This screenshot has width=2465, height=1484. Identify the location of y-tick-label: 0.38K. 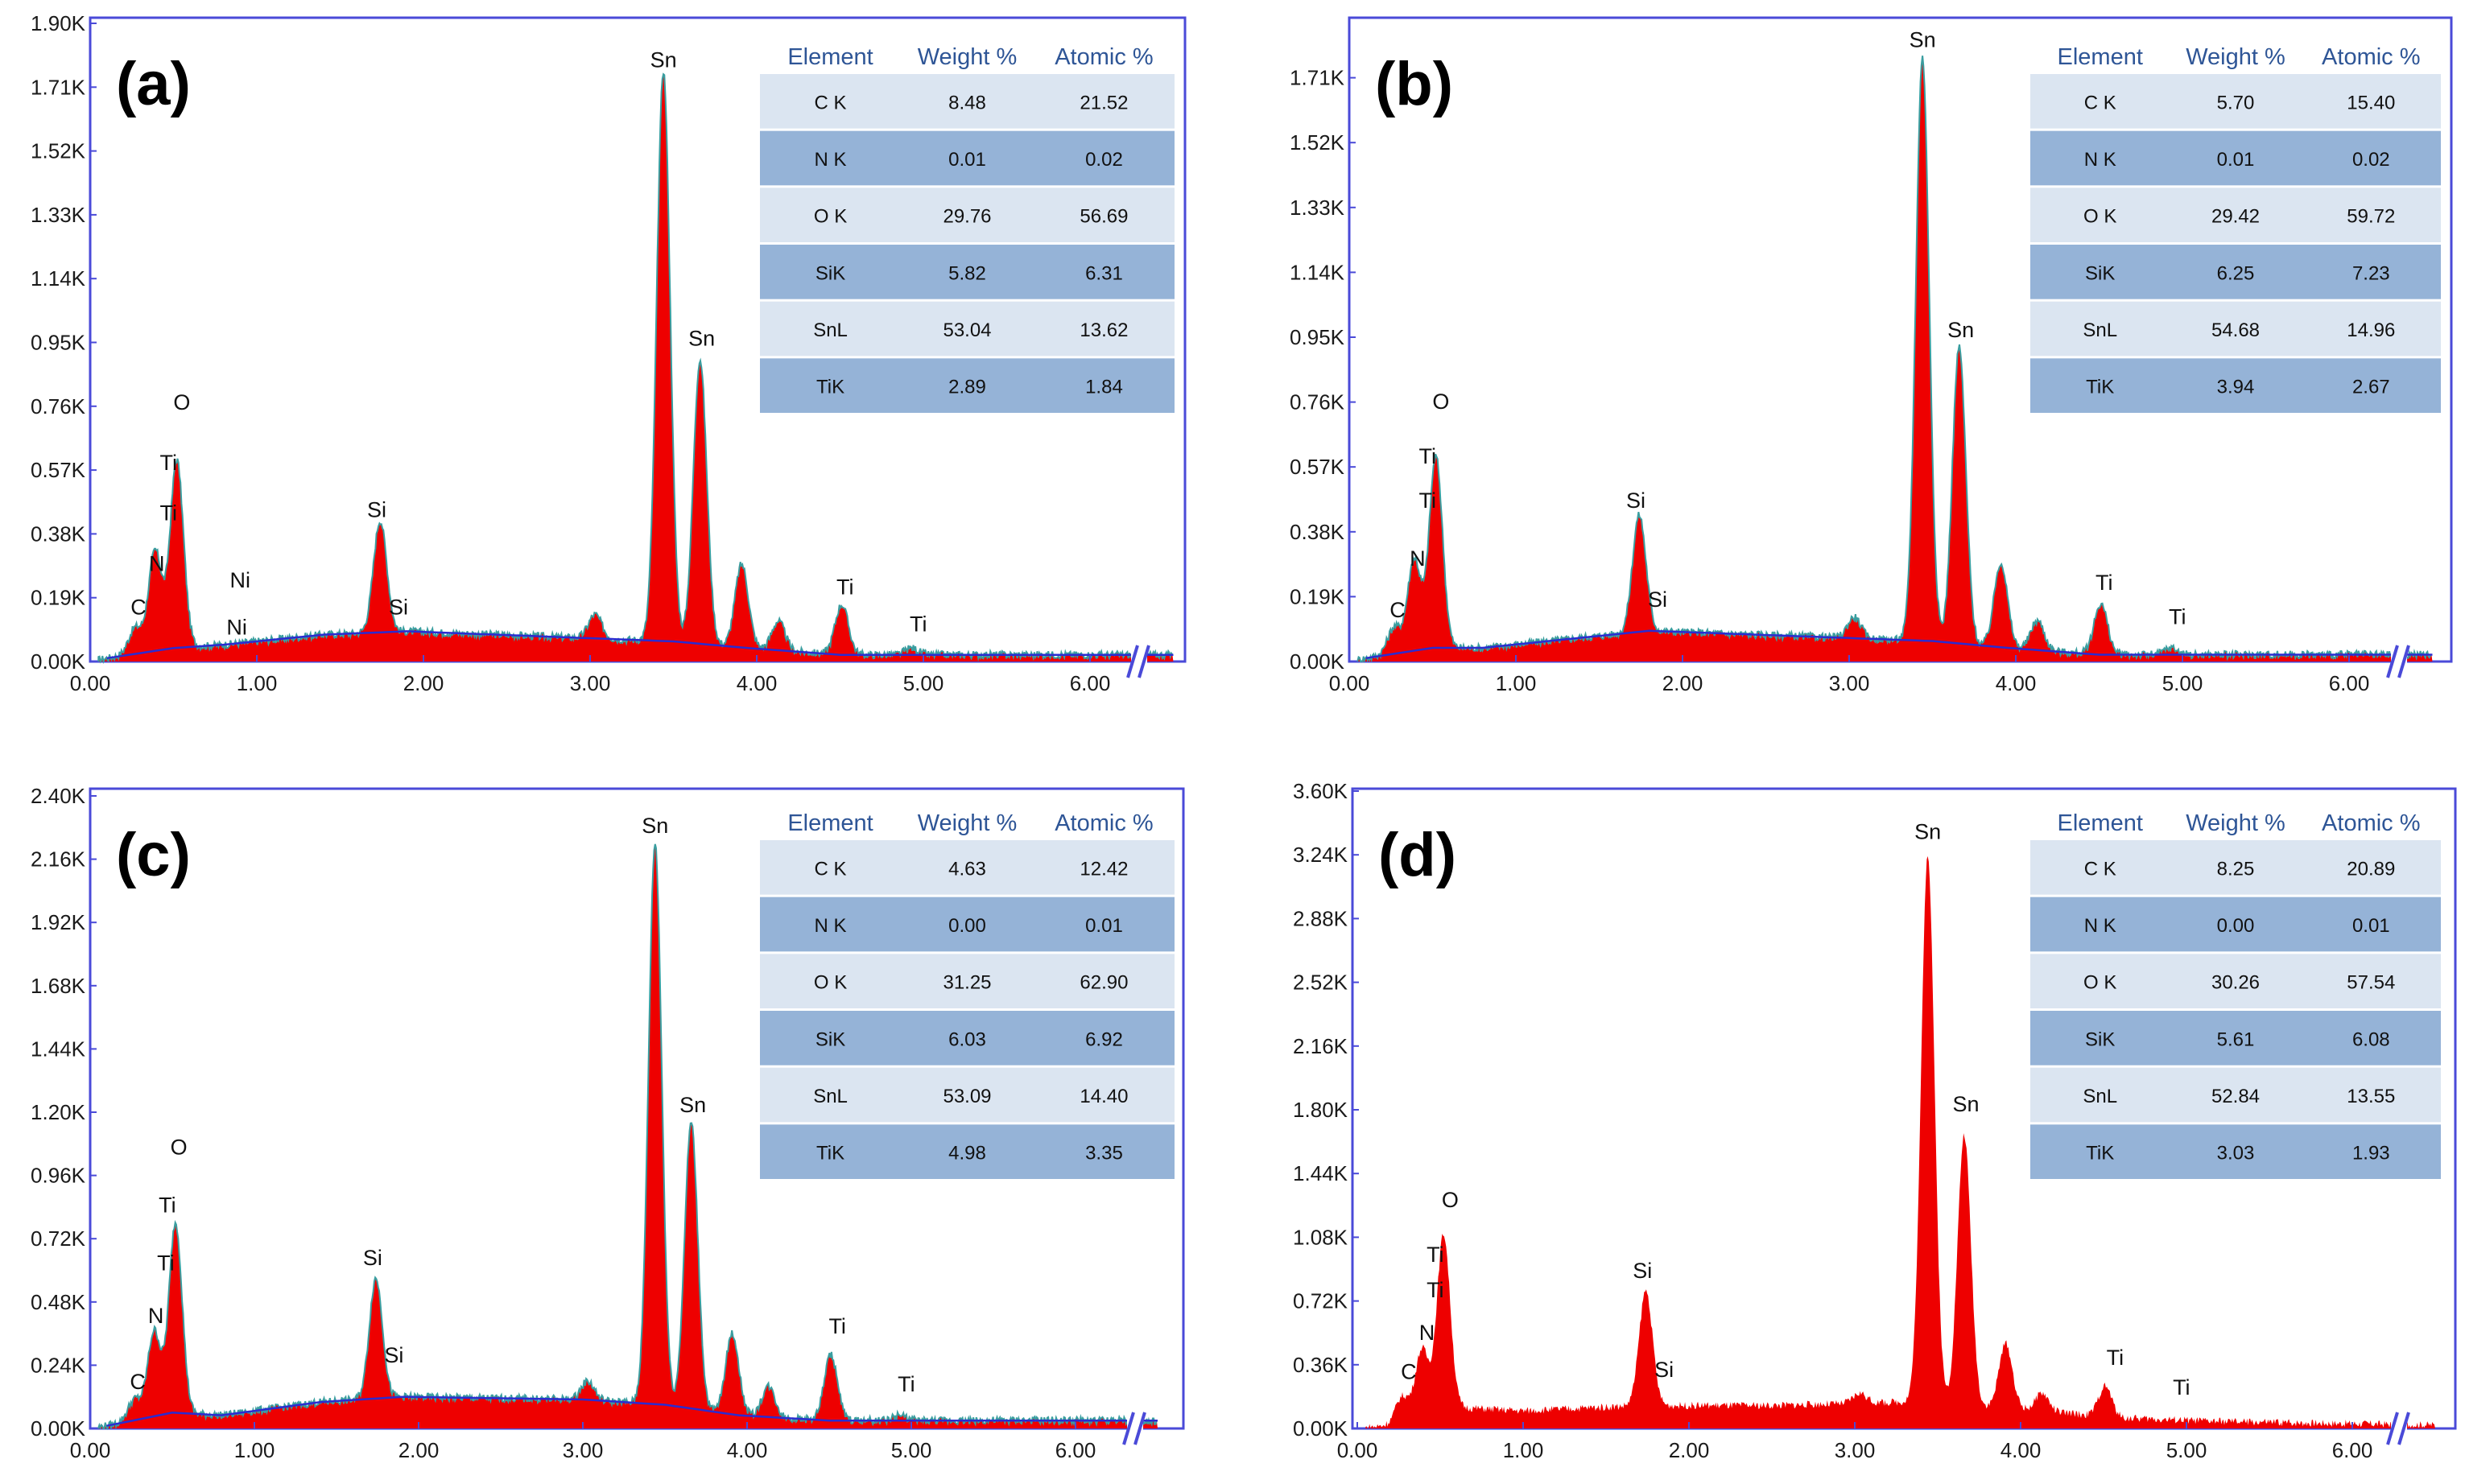
(59, 533).